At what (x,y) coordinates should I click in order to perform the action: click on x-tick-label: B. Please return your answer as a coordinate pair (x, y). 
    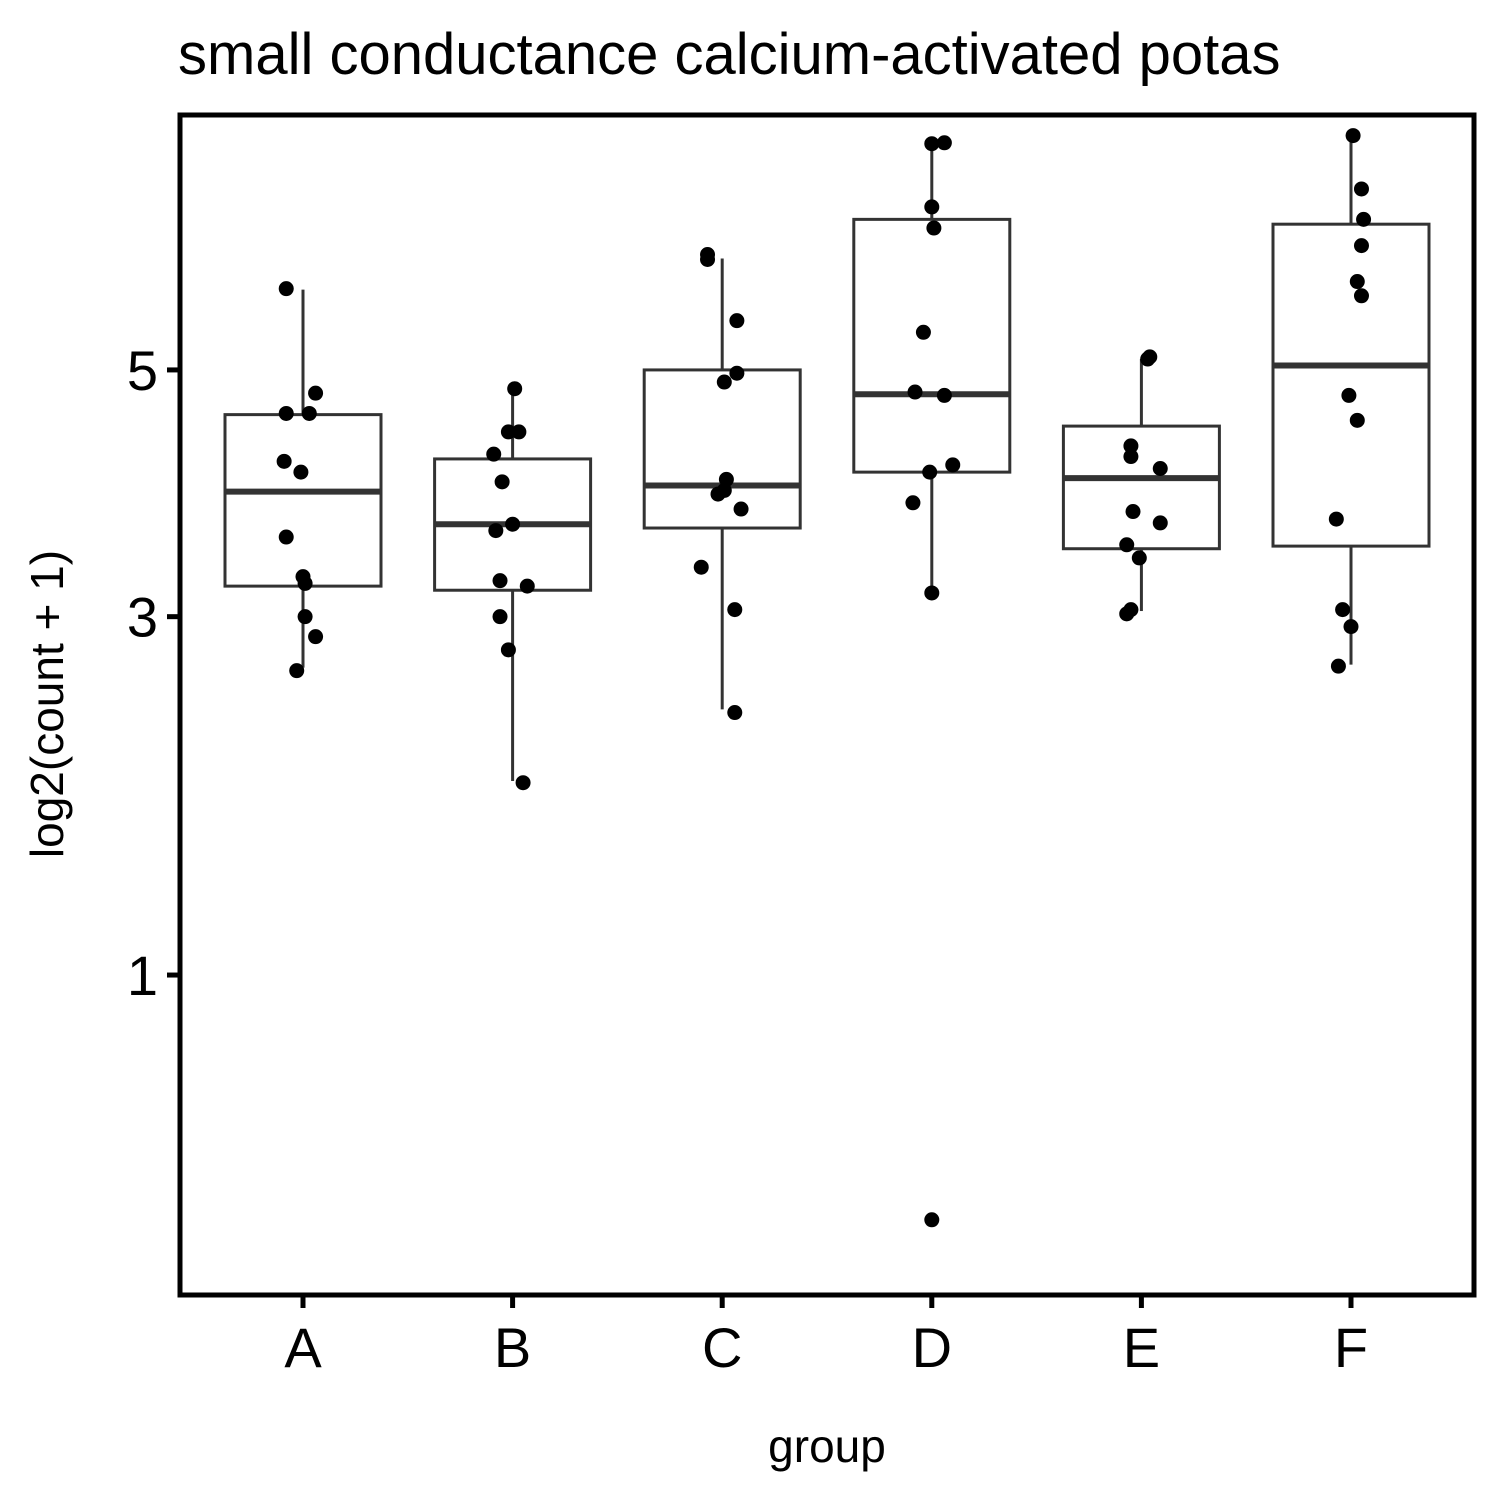
    Looking at the image, I should click on (512, 1347).